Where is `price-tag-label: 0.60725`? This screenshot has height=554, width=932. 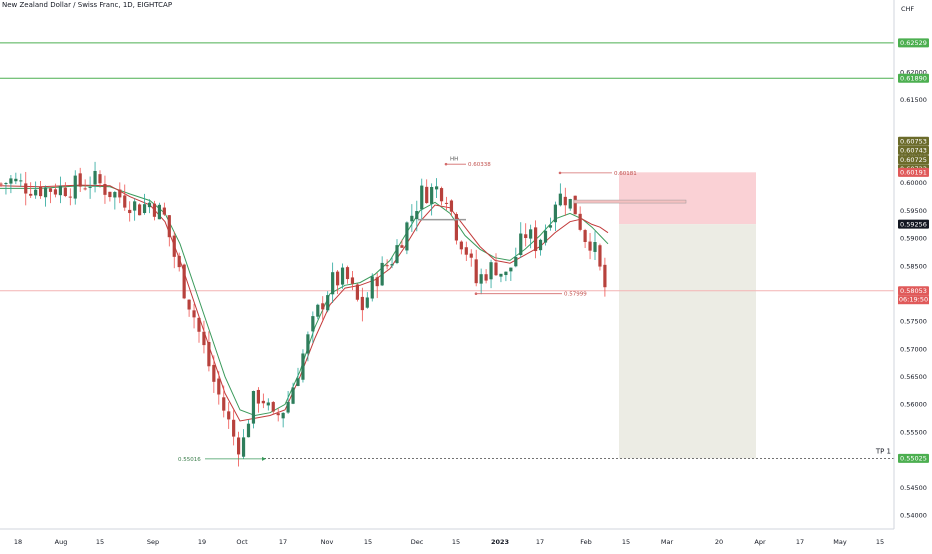
price-tag-label: 0.60725 is located at coordinates (913, 160).